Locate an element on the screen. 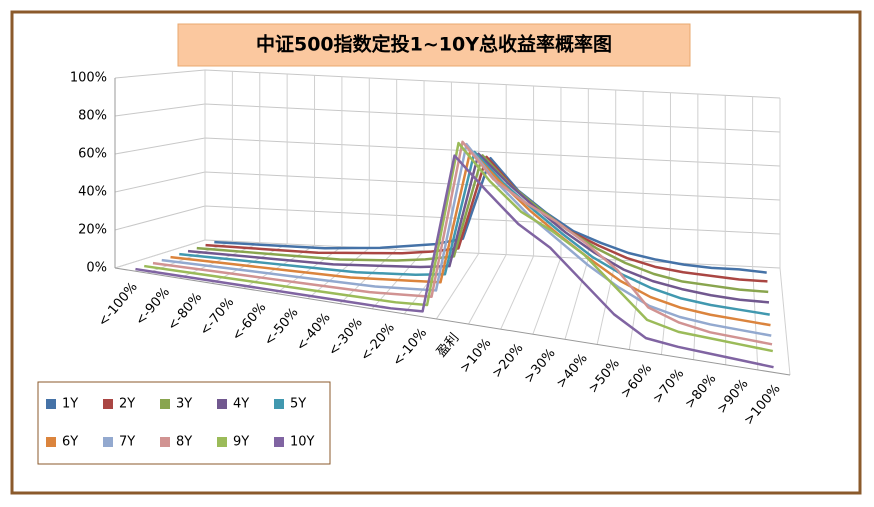 The height and width of the screenshot is (507, 874). legend-label: 6Y is located at coordinates (70, 442).